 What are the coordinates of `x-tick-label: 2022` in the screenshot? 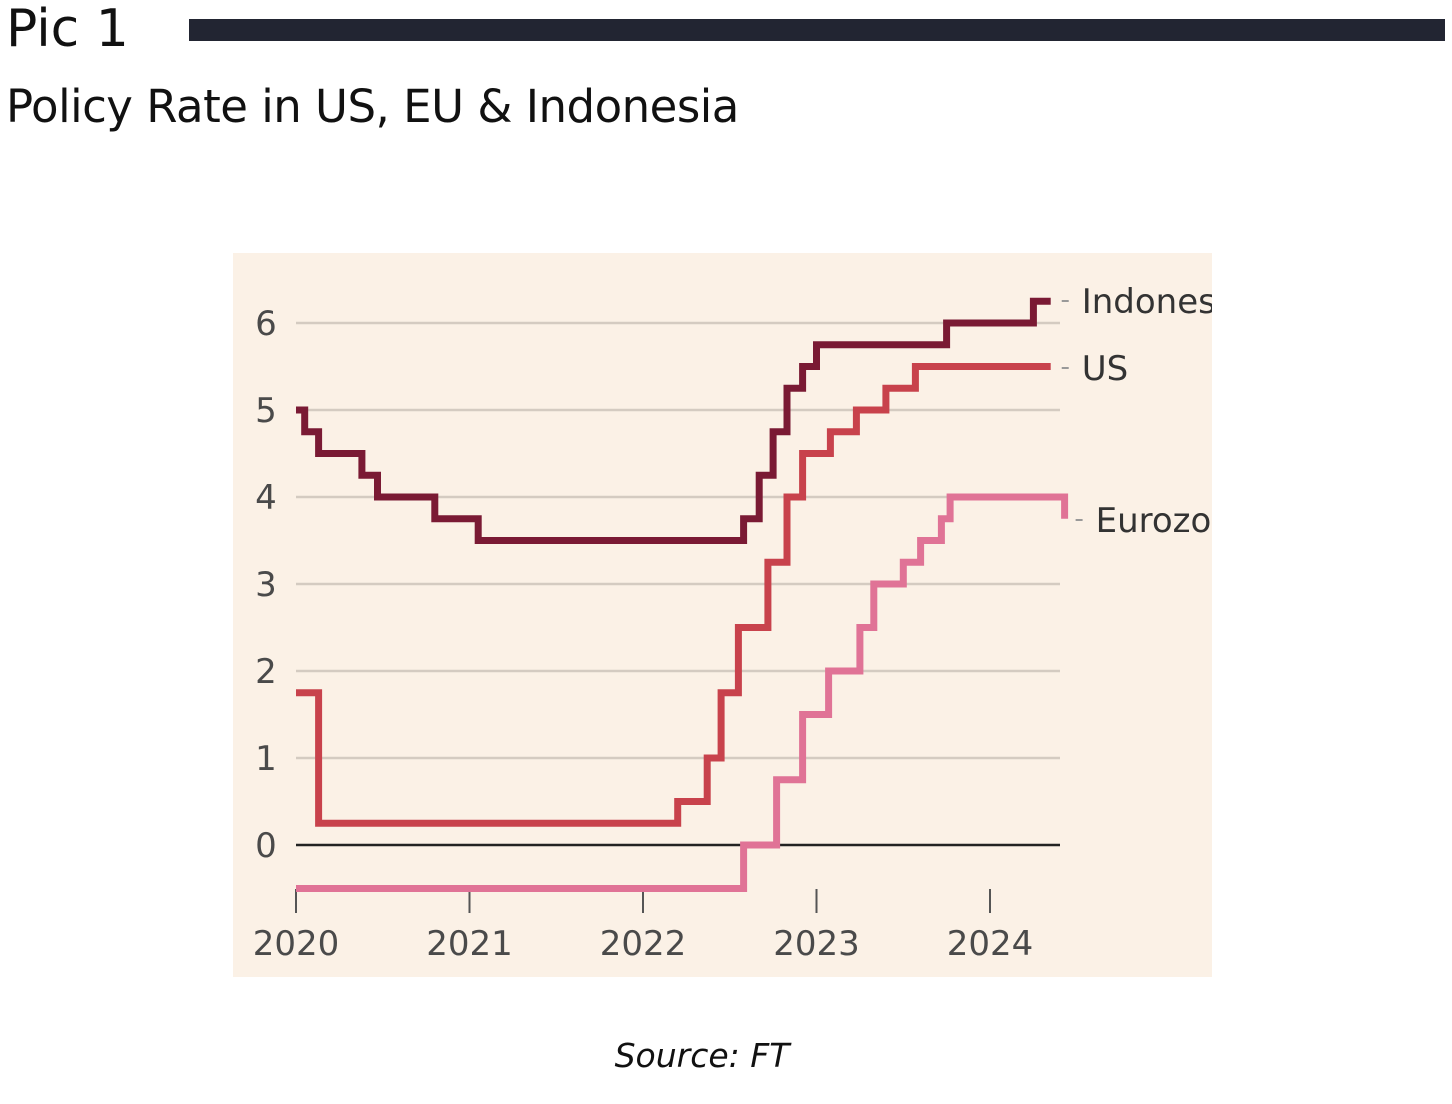 It's located at (643, 944).